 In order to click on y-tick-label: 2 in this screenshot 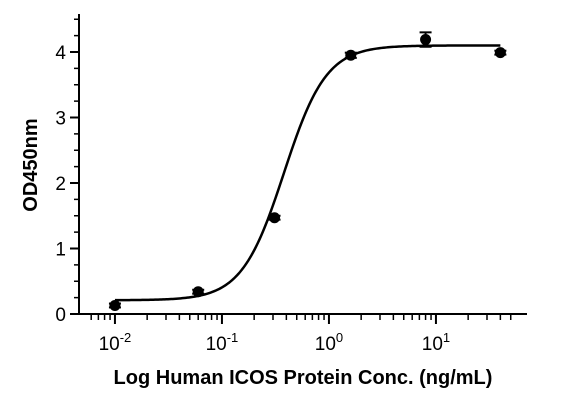, I will do `click(60, 184)`.